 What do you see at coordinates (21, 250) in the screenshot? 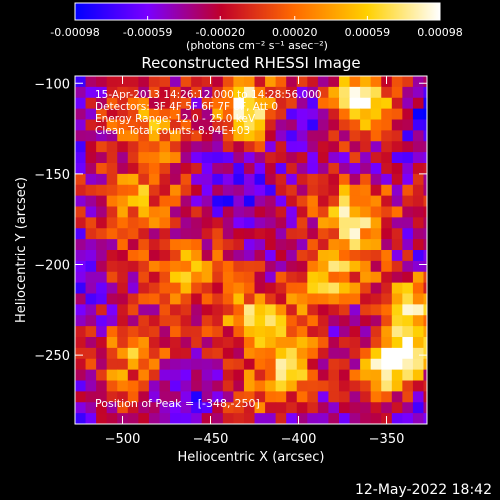
I see `y-axis-label: Heliocentric Y (arcsec)` at bounding box center [21, 250].